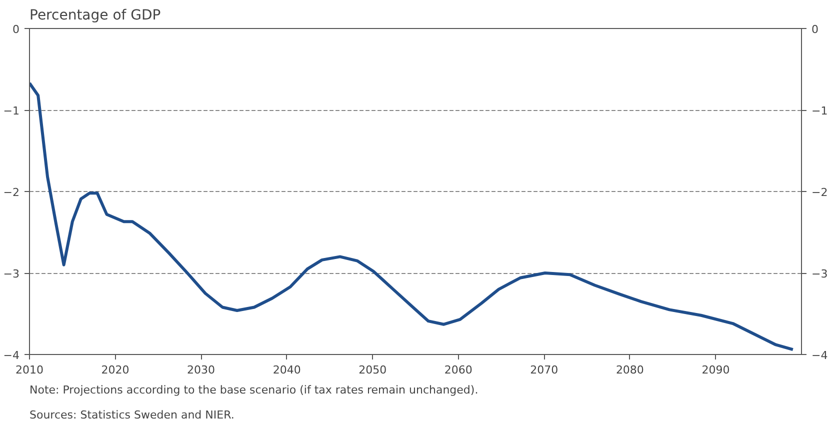 The width and height of the screenshot is (838, 434). What do you see at coordinates (11, 192) in the screenshot?
I see `y-tick-label: −2` at bounding box center [11, 192].